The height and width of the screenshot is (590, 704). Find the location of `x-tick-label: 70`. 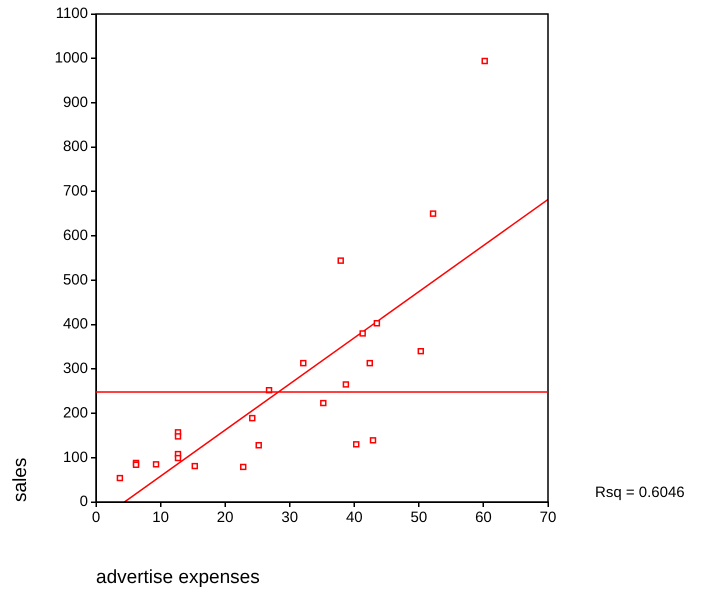

x-tick-label: 70 is located at coordinates (548, 517).